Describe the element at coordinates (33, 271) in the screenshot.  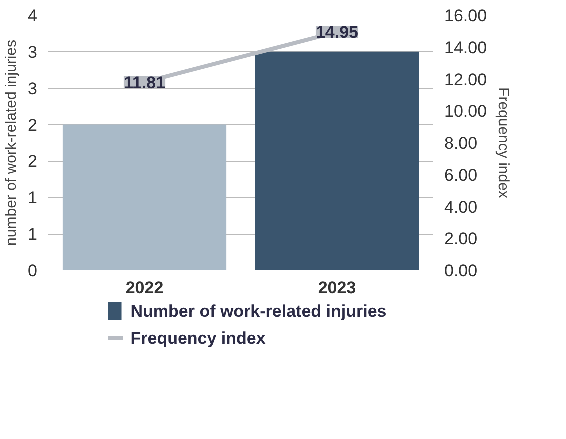
I see `y-tick-label: 0` at that location.